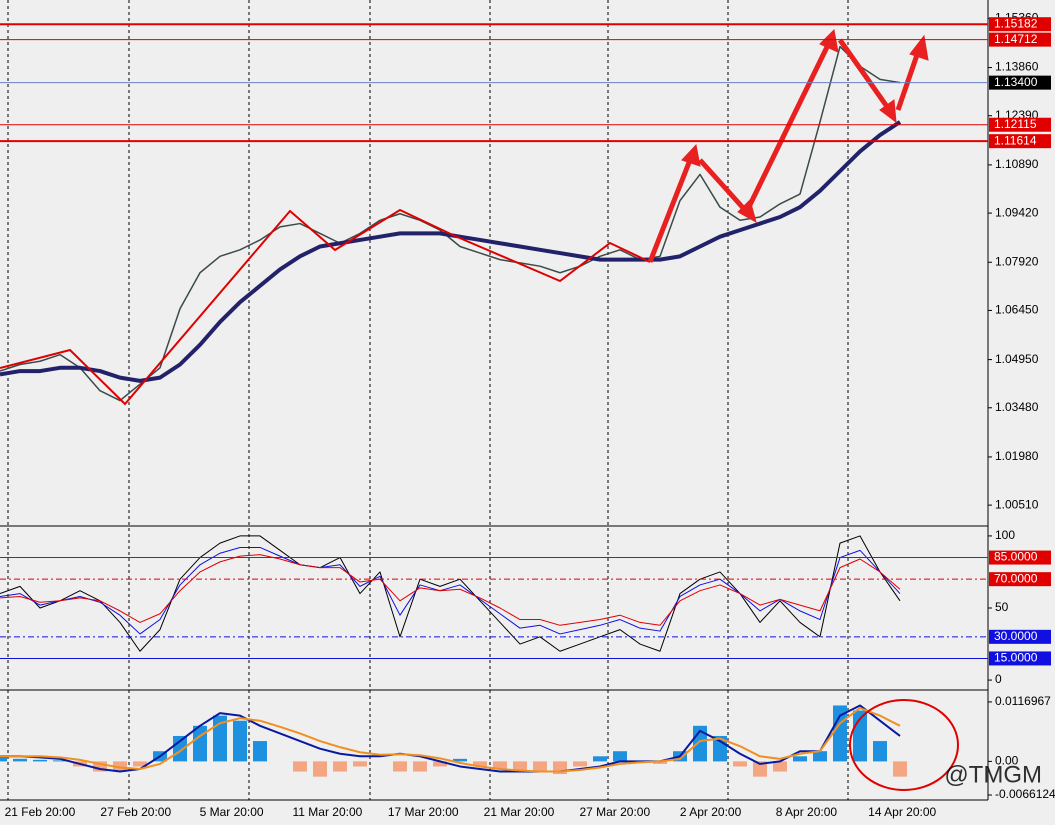 The width and height of the screenshot is (1055, 825). Describe the element at coordinates (1007, 761) in the screenshot. I see `y-tick-label: 0.00` at that location.